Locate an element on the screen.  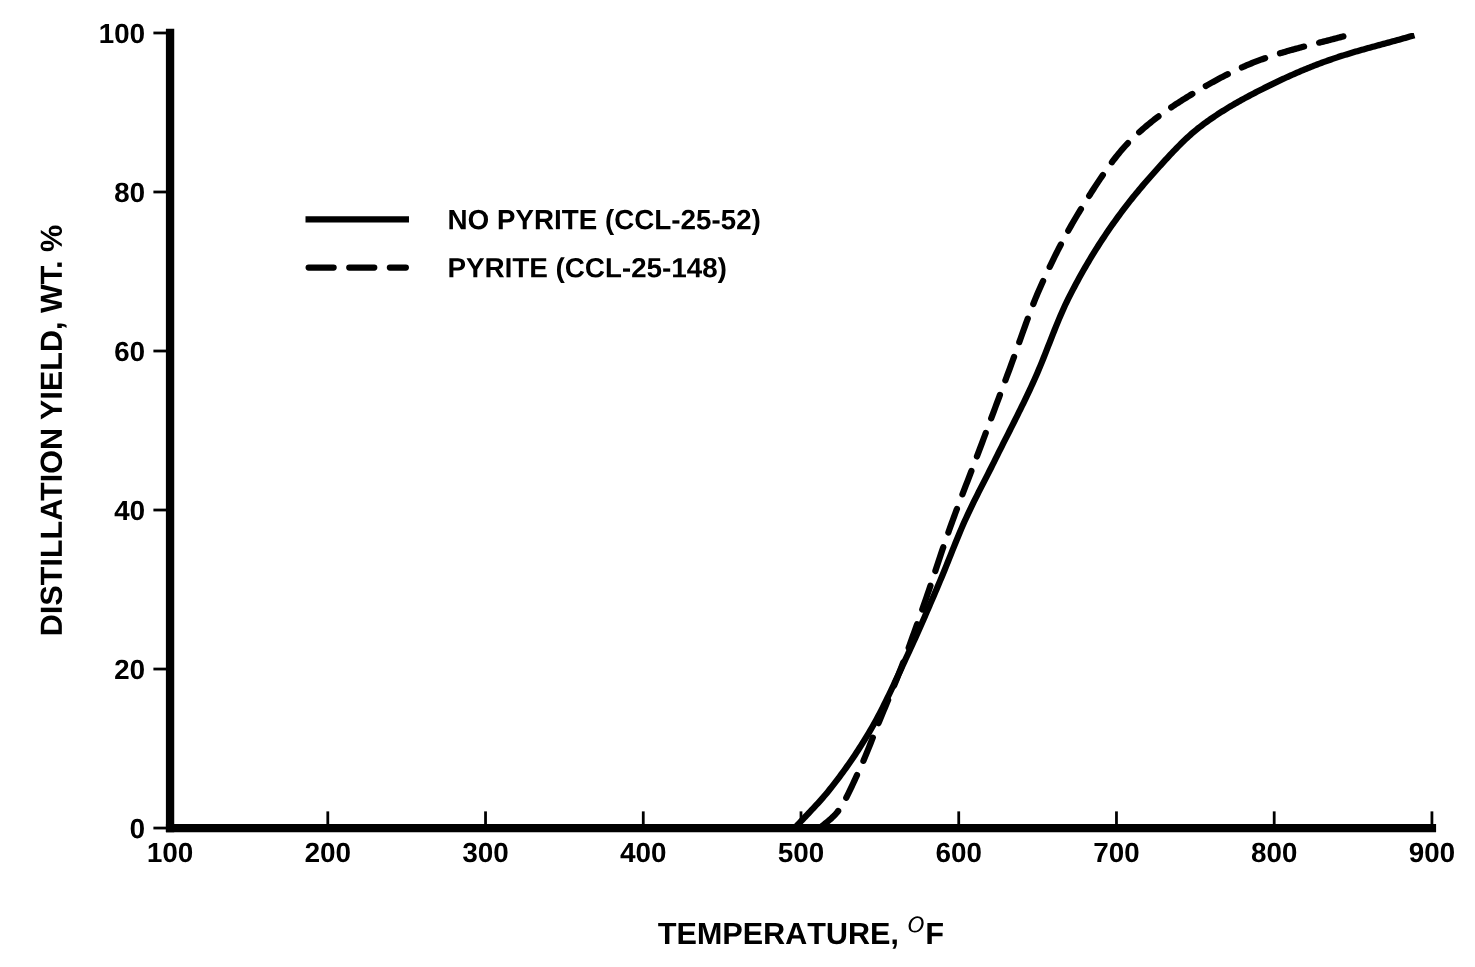
y-tick-label: 80 is located at coordinates (129, 192).